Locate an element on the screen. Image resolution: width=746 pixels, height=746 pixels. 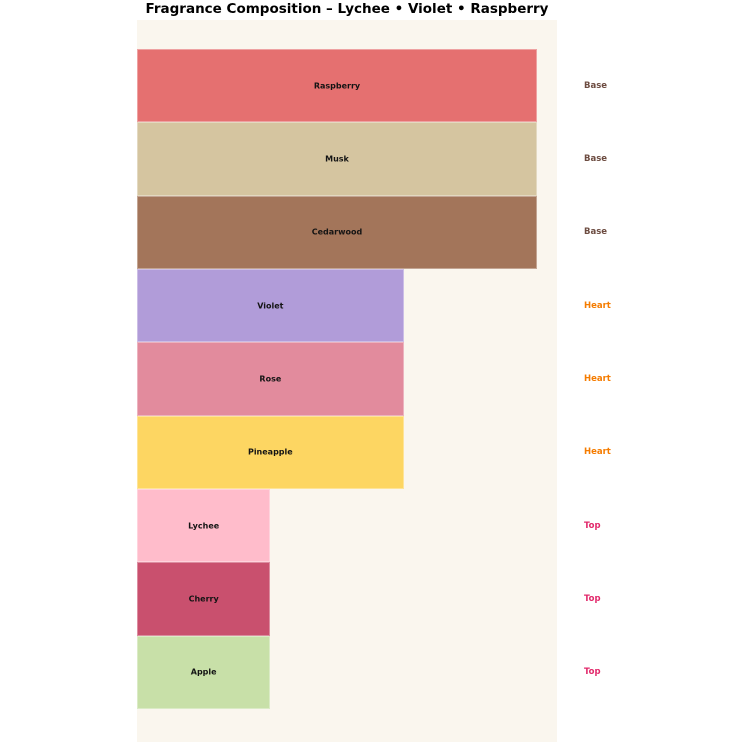
bar-pineapple is located at coordinates (270, 452).